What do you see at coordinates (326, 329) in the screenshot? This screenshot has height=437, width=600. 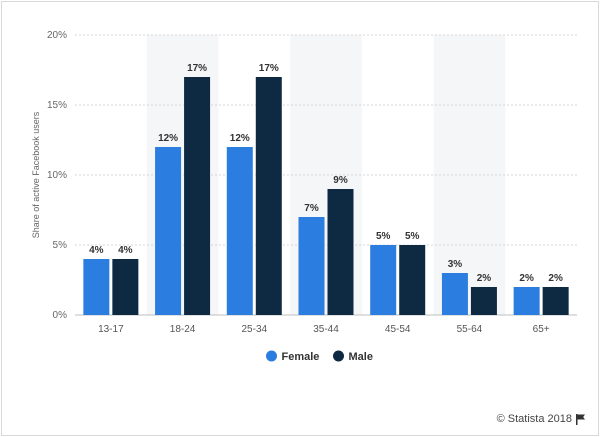 I see `x-tick-label: 35-44` at bounding box center [326, 329].